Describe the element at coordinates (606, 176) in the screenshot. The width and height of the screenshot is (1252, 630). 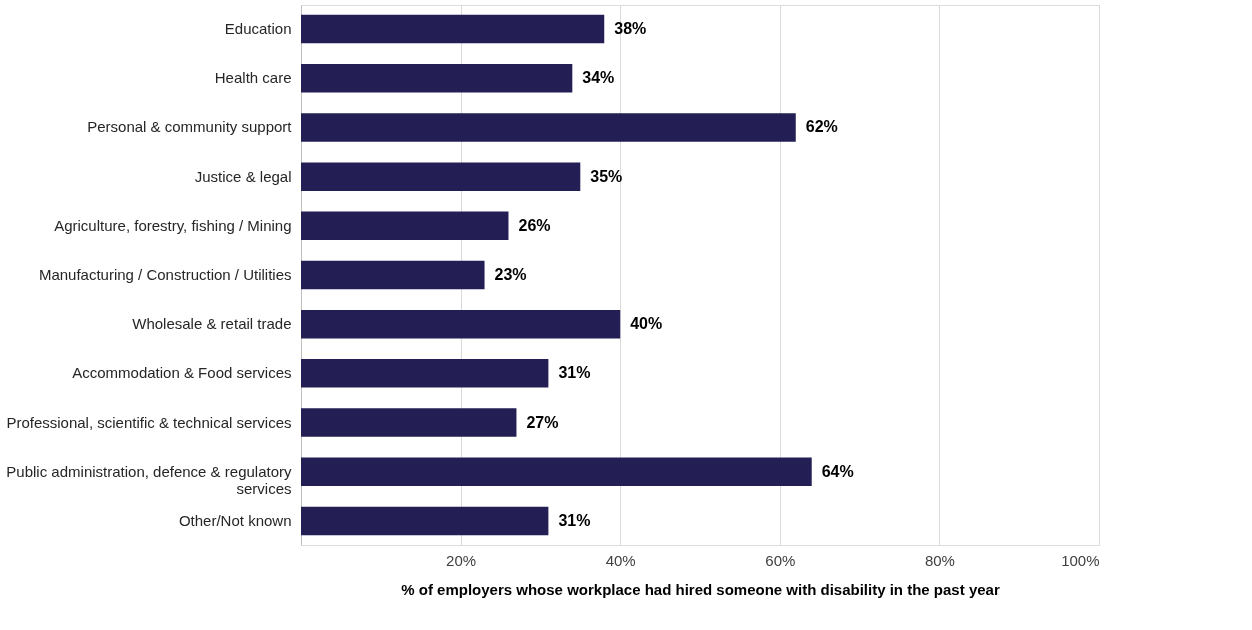
I see `data-label: 35%` at that location.